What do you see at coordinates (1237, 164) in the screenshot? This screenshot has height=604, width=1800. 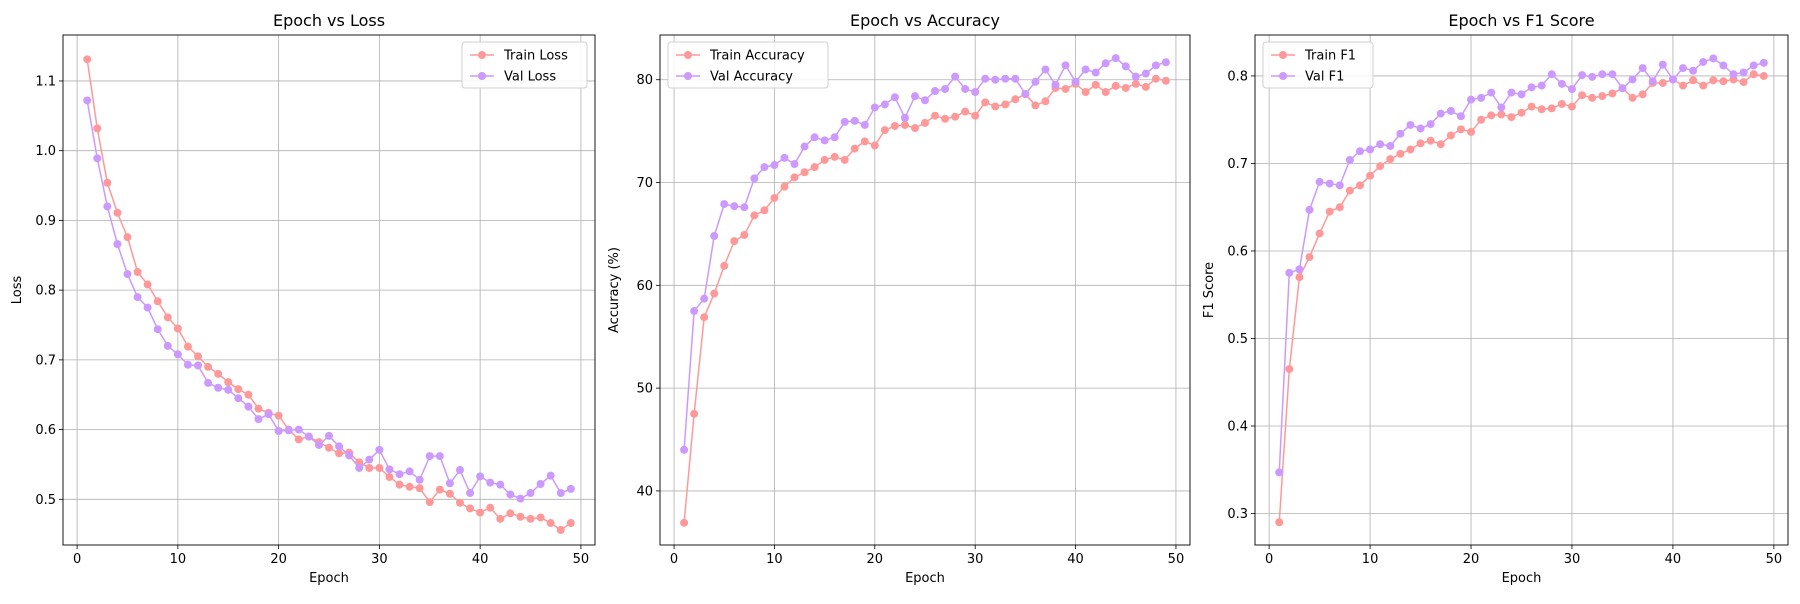 I see `y-tick-label: 0.7` at bounding box center [1237, 164].